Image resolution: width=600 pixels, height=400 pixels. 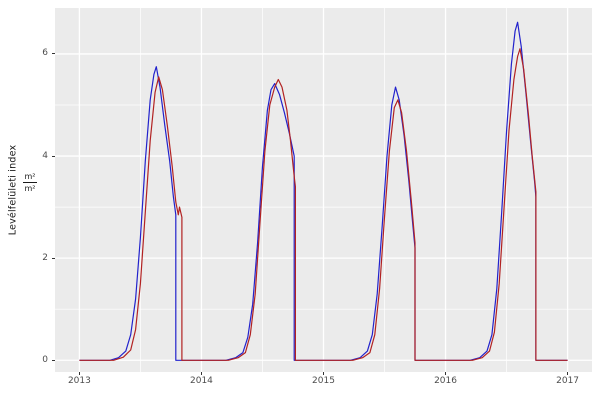 What do you see at coordinates (323, 381) in the screenshot?
I see `x-tick-label: 2015` at bounding box center [323, 381].